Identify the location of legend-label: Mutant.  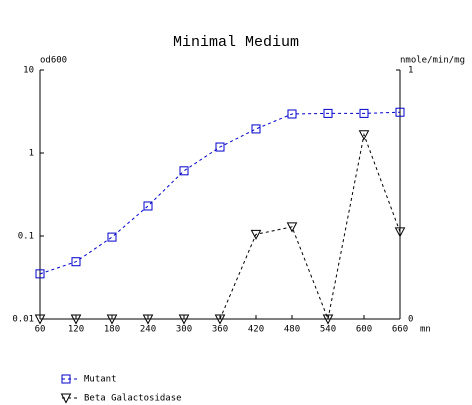
(100, 380).